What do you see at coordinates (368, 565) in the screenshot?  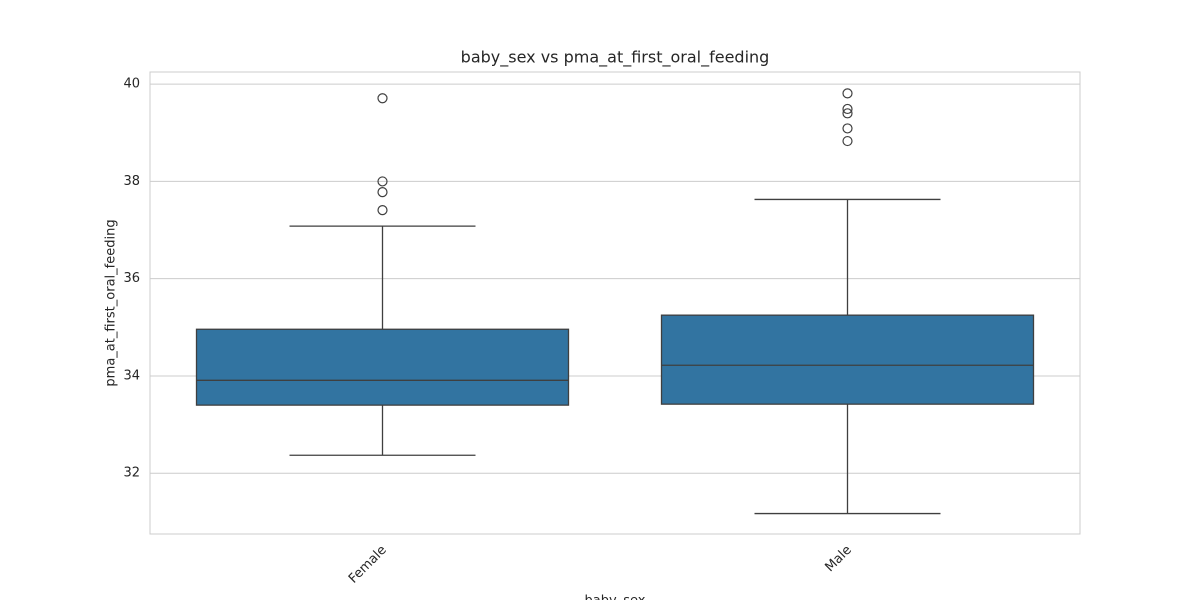 I see `x-tick-label: Female` at bounding box center [368, 565].